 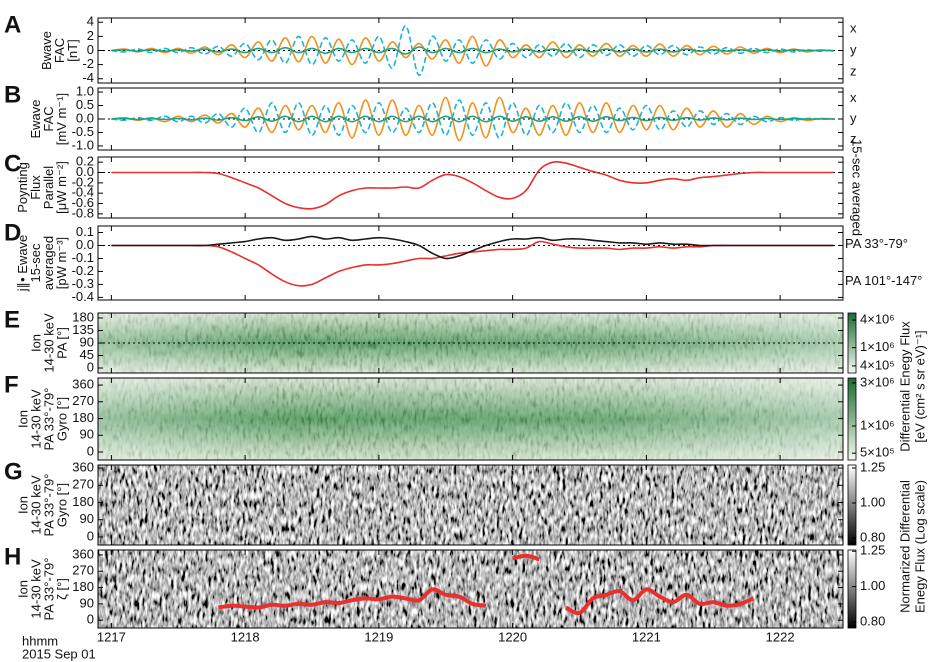 I want to click on y-axis-label: j∥• Ewave, so click(x=22, y=264).